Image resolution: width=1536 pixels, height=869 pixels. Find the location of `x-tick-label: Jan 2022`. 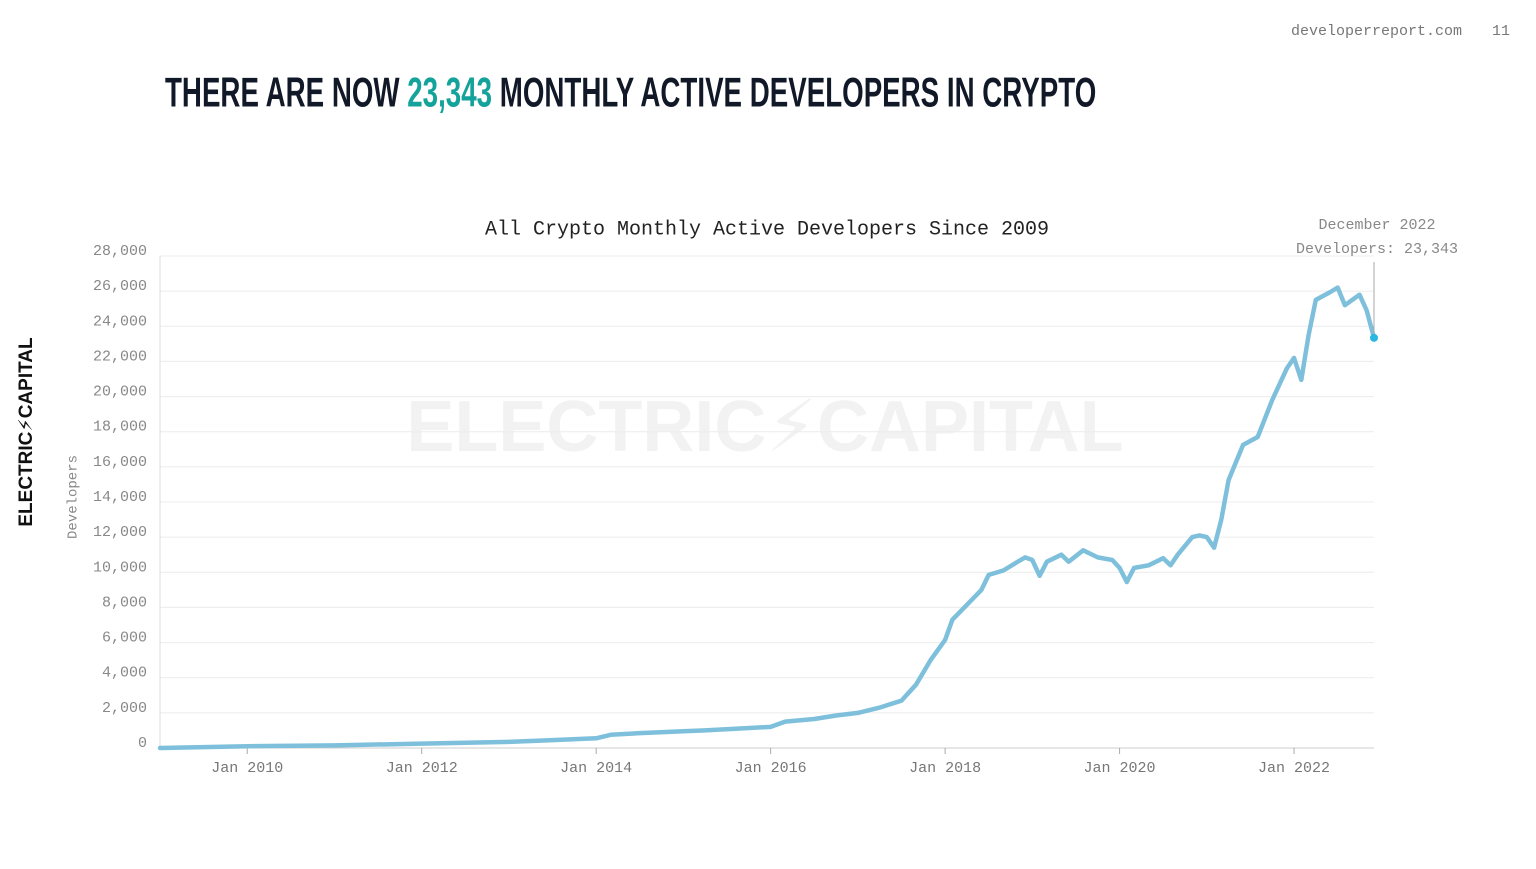

x-tick-label: Jan 2022 is located at coordinates (1294, 768).